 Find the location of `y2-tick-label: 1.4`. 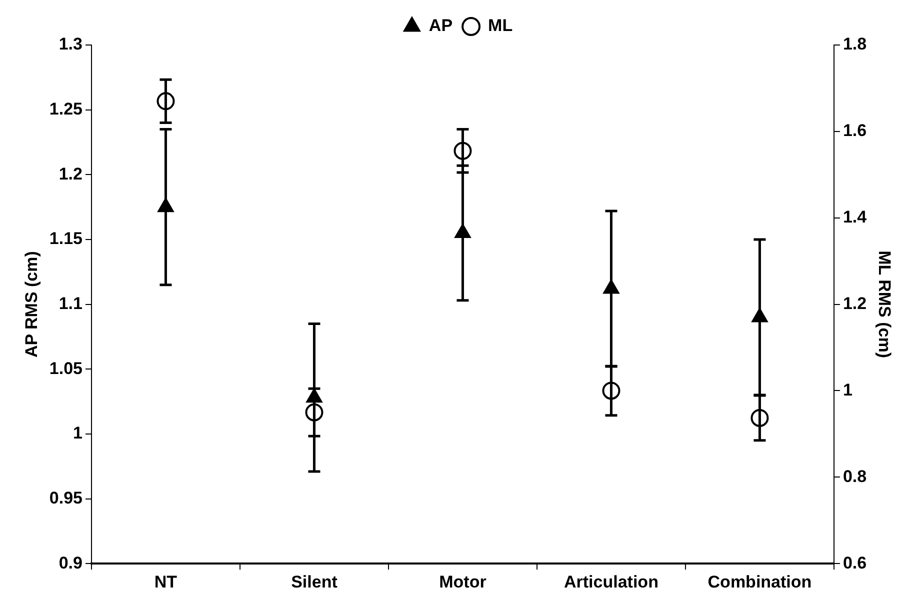

y2-tick-label: 1.4 is located at coordinates (855, 217).